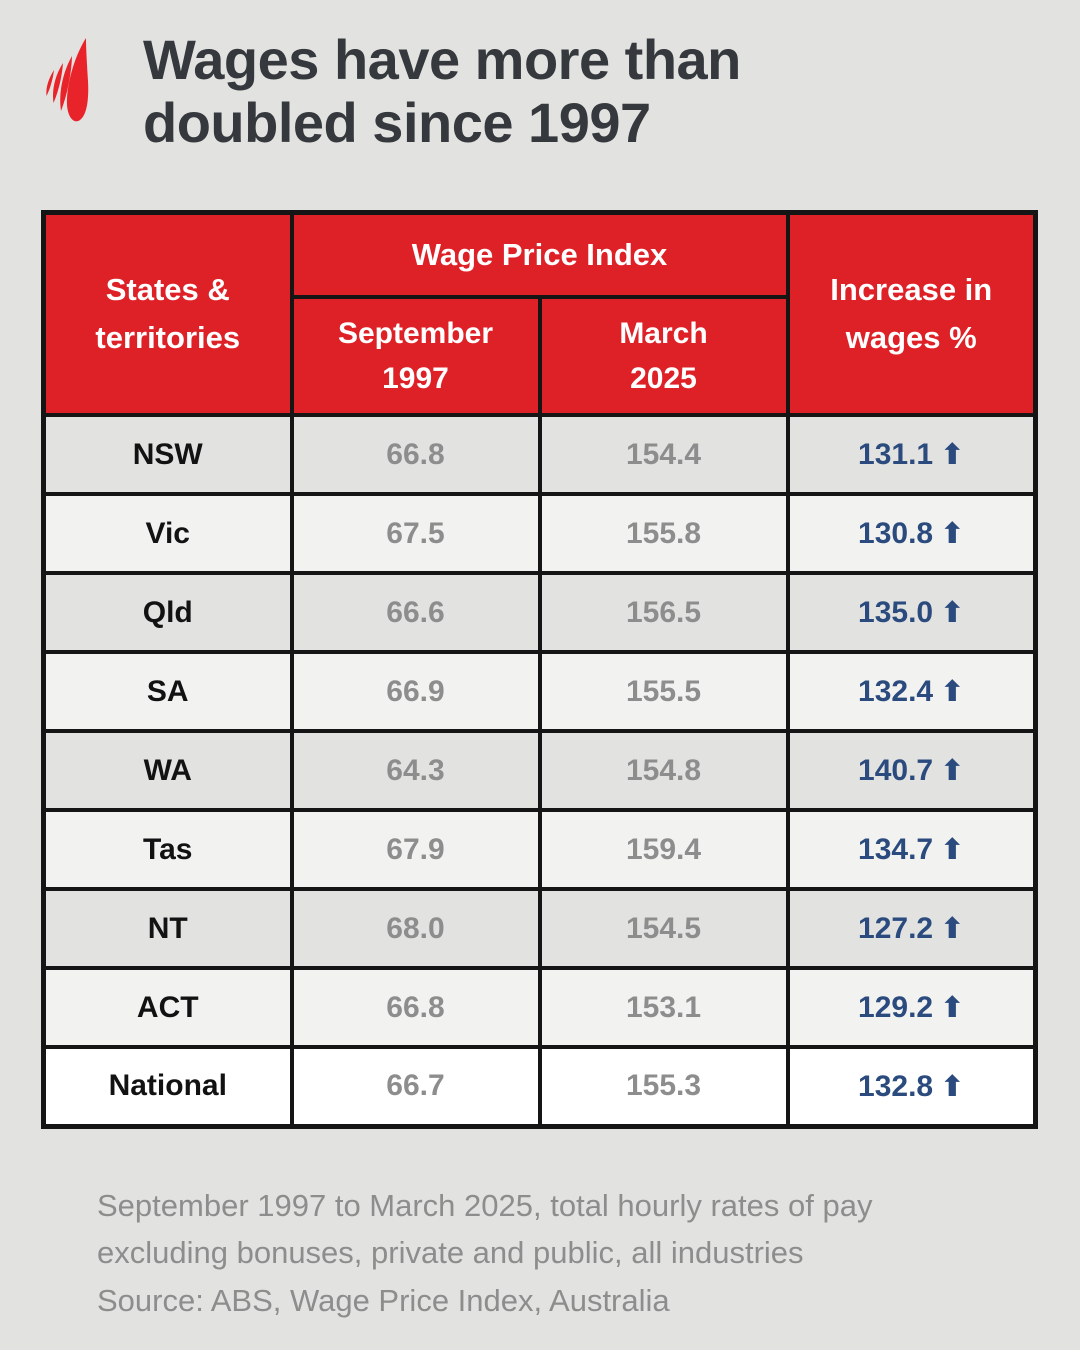  I want to click on increase-value: 134.7, so click(896, 849).